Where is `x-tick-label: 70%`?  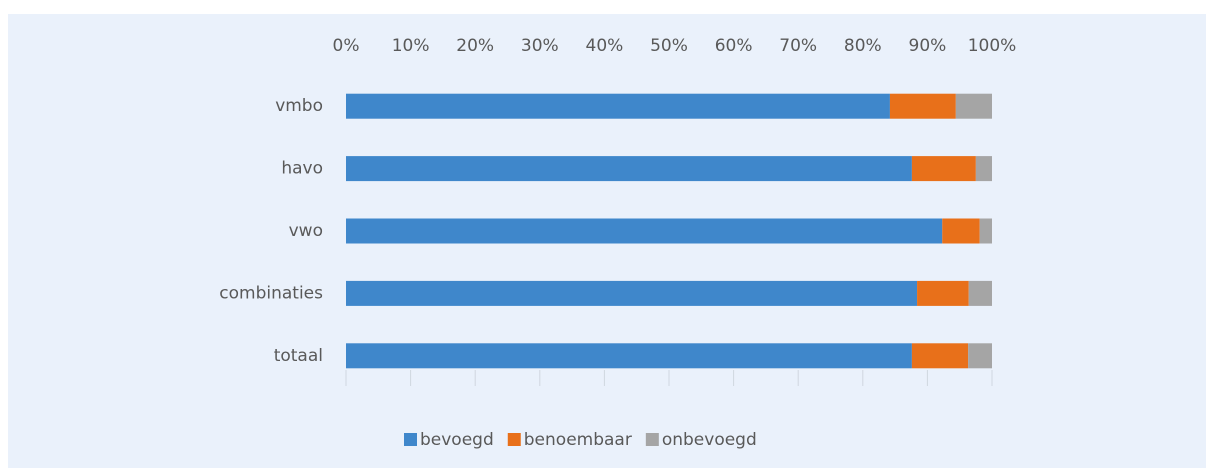
x-tick-label: 70% is located at coordinates (798, 46).